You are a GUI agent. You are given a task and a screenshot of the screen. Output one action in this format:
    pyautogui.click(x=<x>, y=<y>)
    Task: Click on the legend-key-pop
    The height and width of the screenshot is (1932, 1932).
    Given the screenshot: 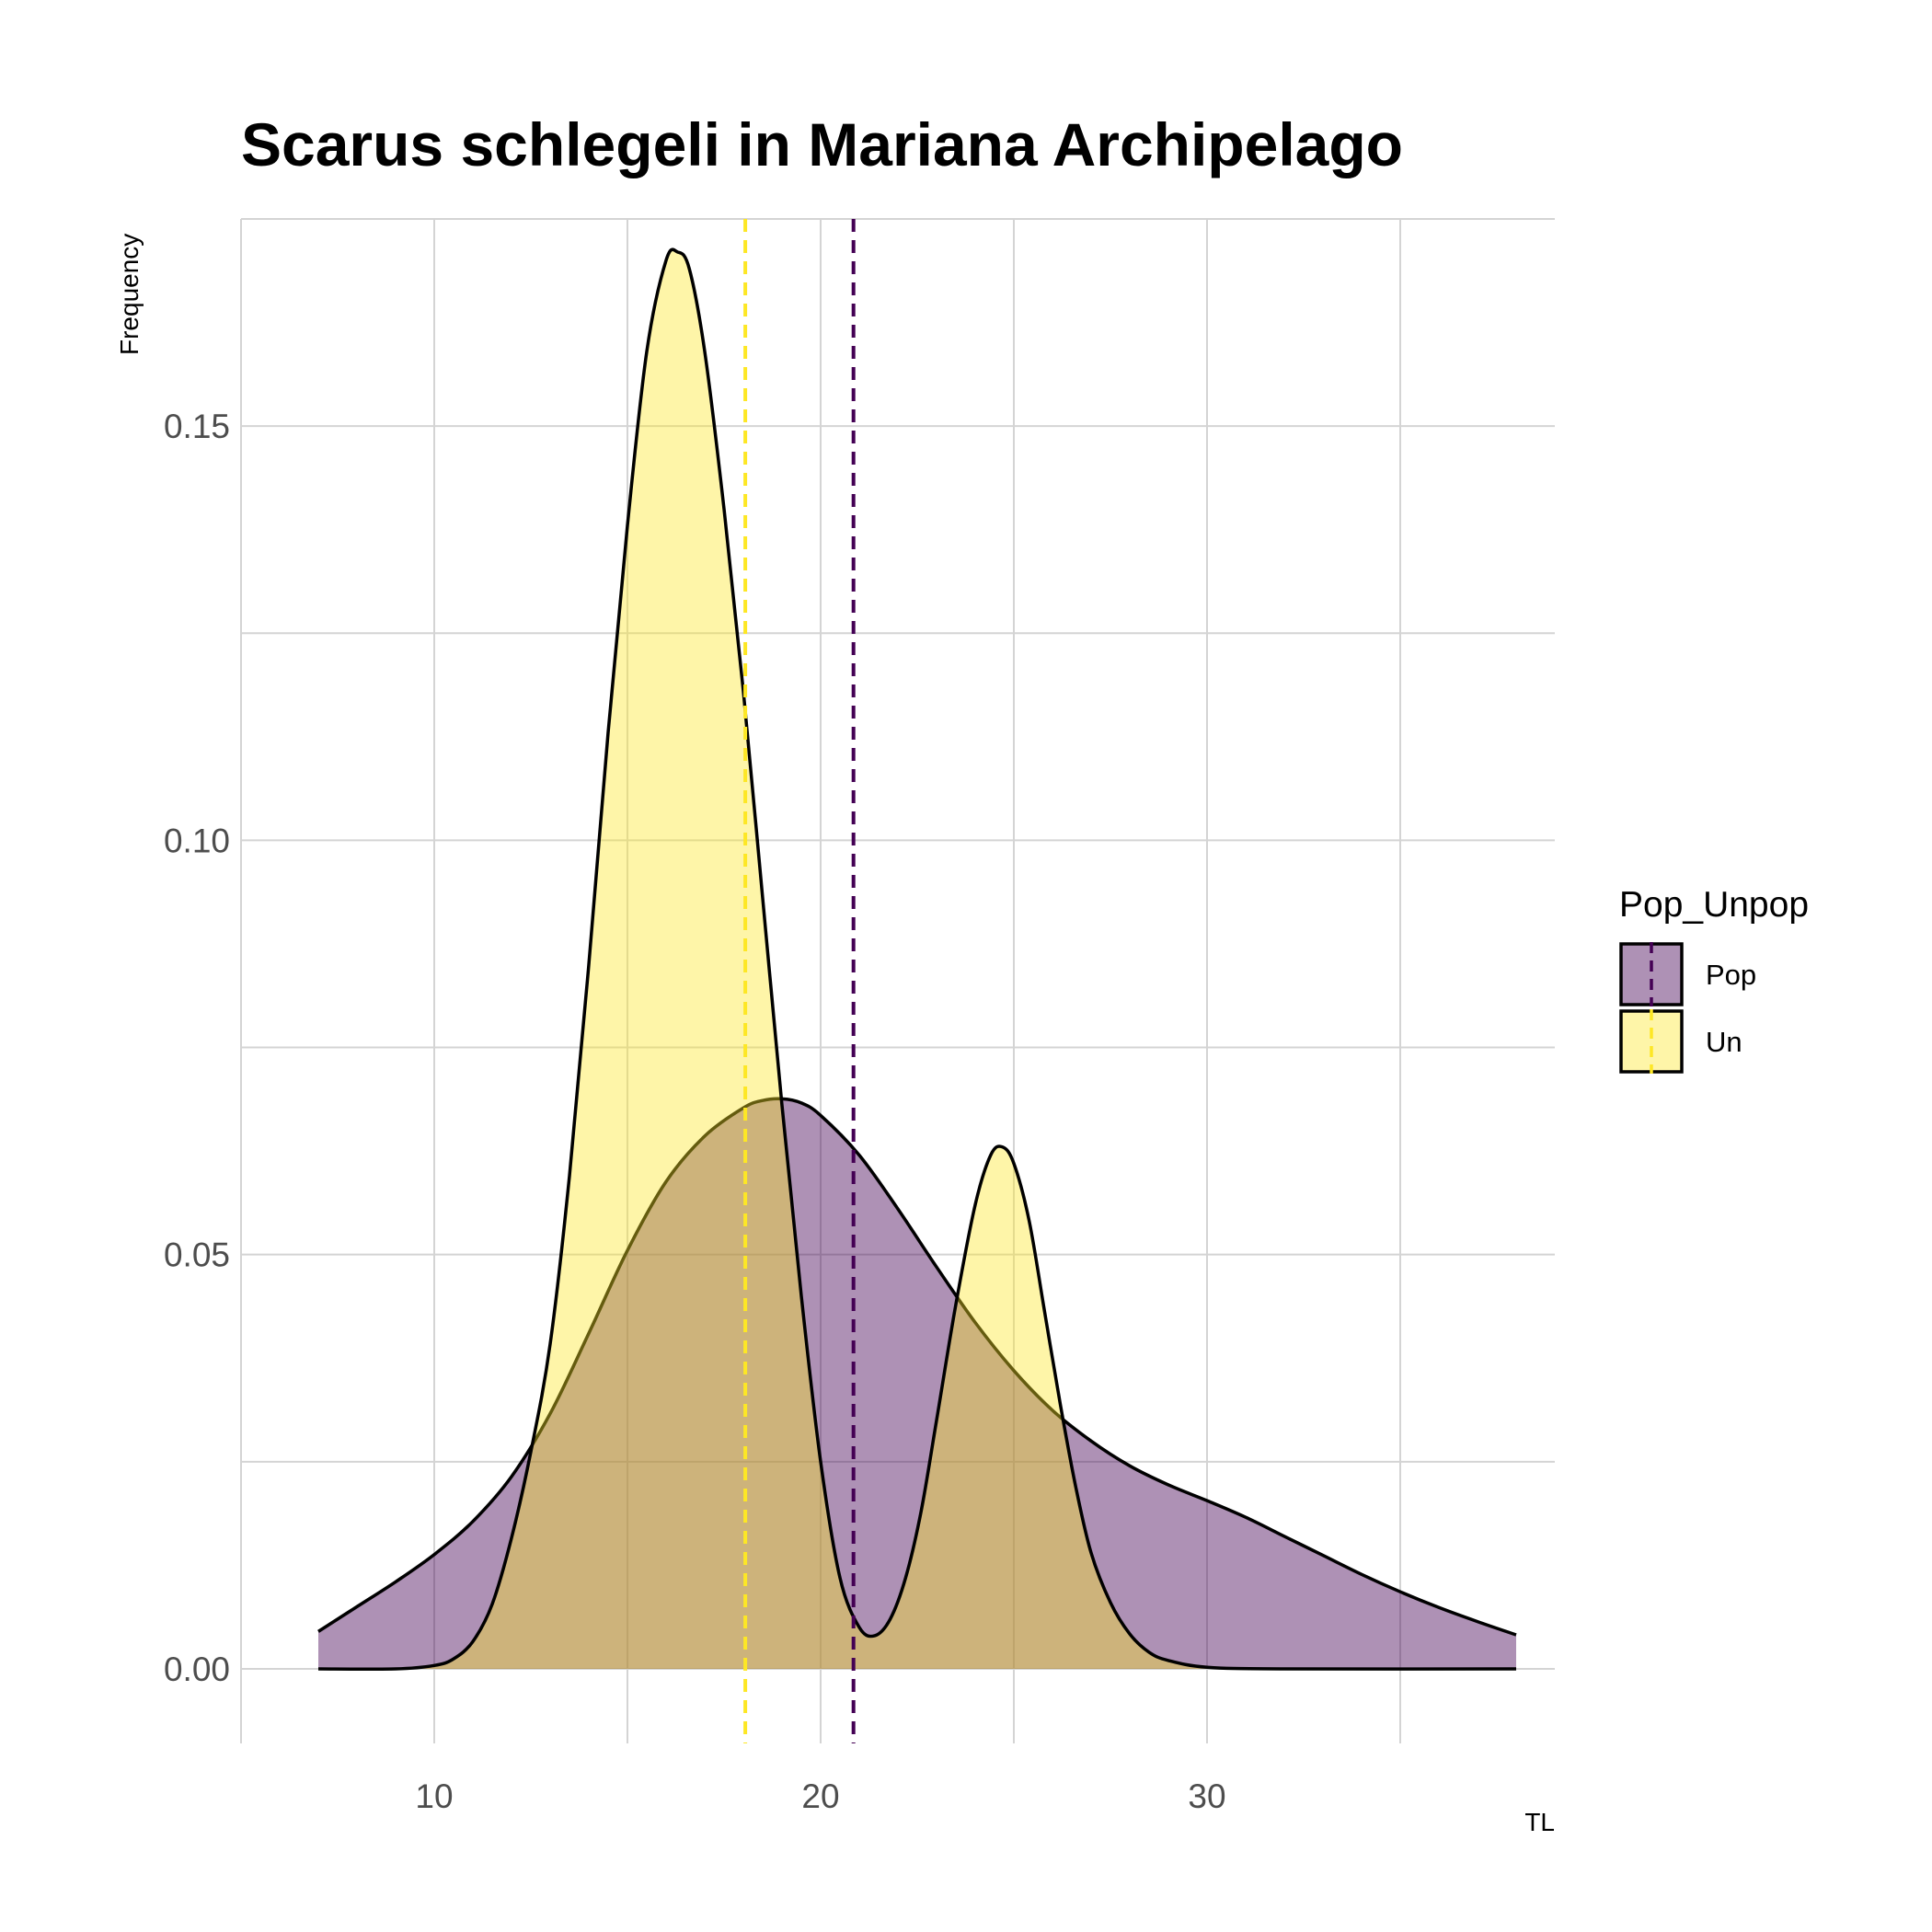 What is the action you would take?
    pyautogui.click(x=1651, y=974)
    